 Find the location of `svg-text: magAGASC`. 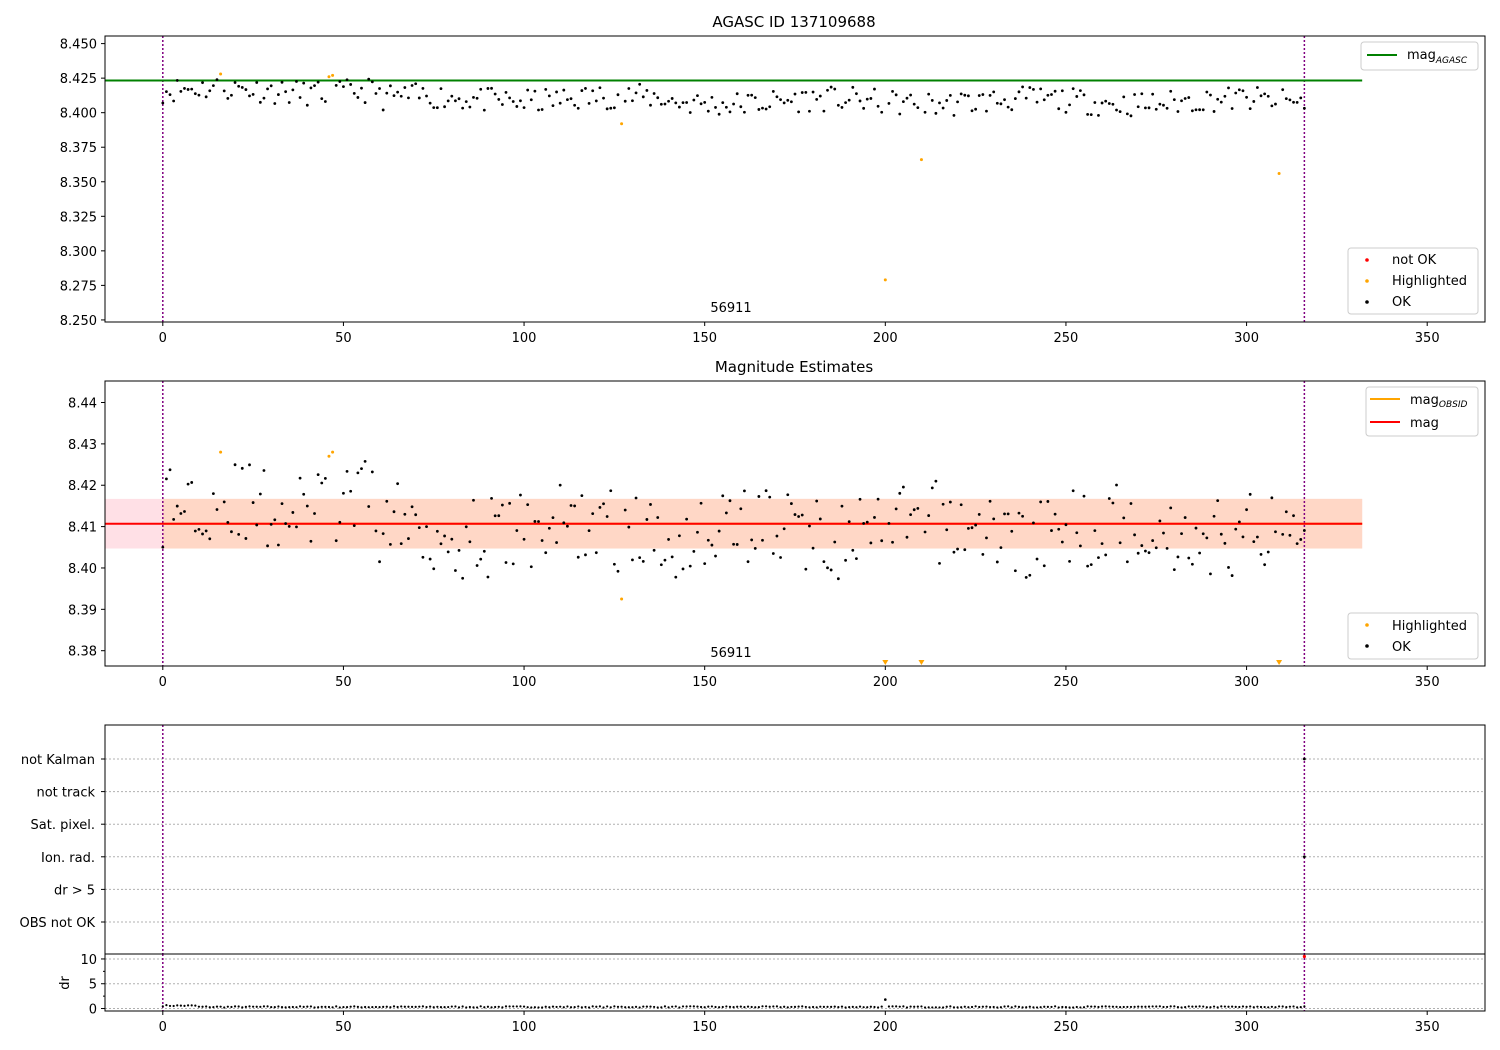

svg-text: magAGASC is located at coordinates (1437, 57).